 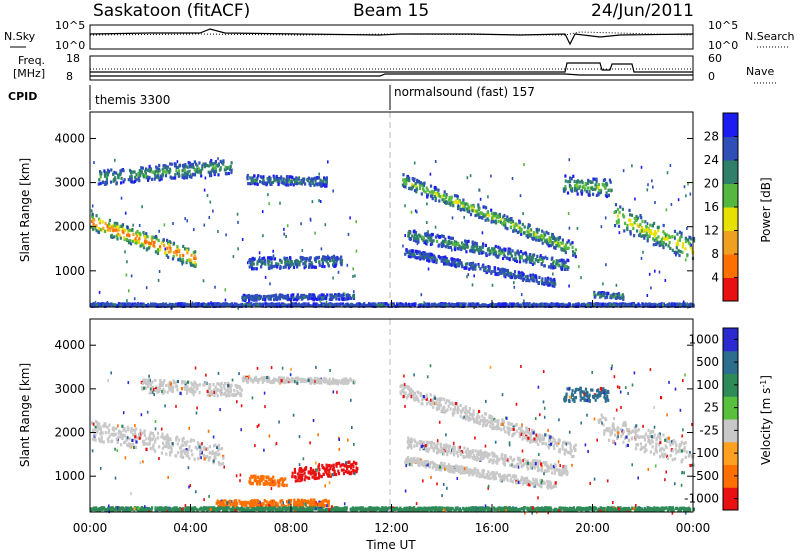 What do you see at coordinates (391, 37) in the screenshot?
I see `nsky-trace` at bounding box center [391, 37].